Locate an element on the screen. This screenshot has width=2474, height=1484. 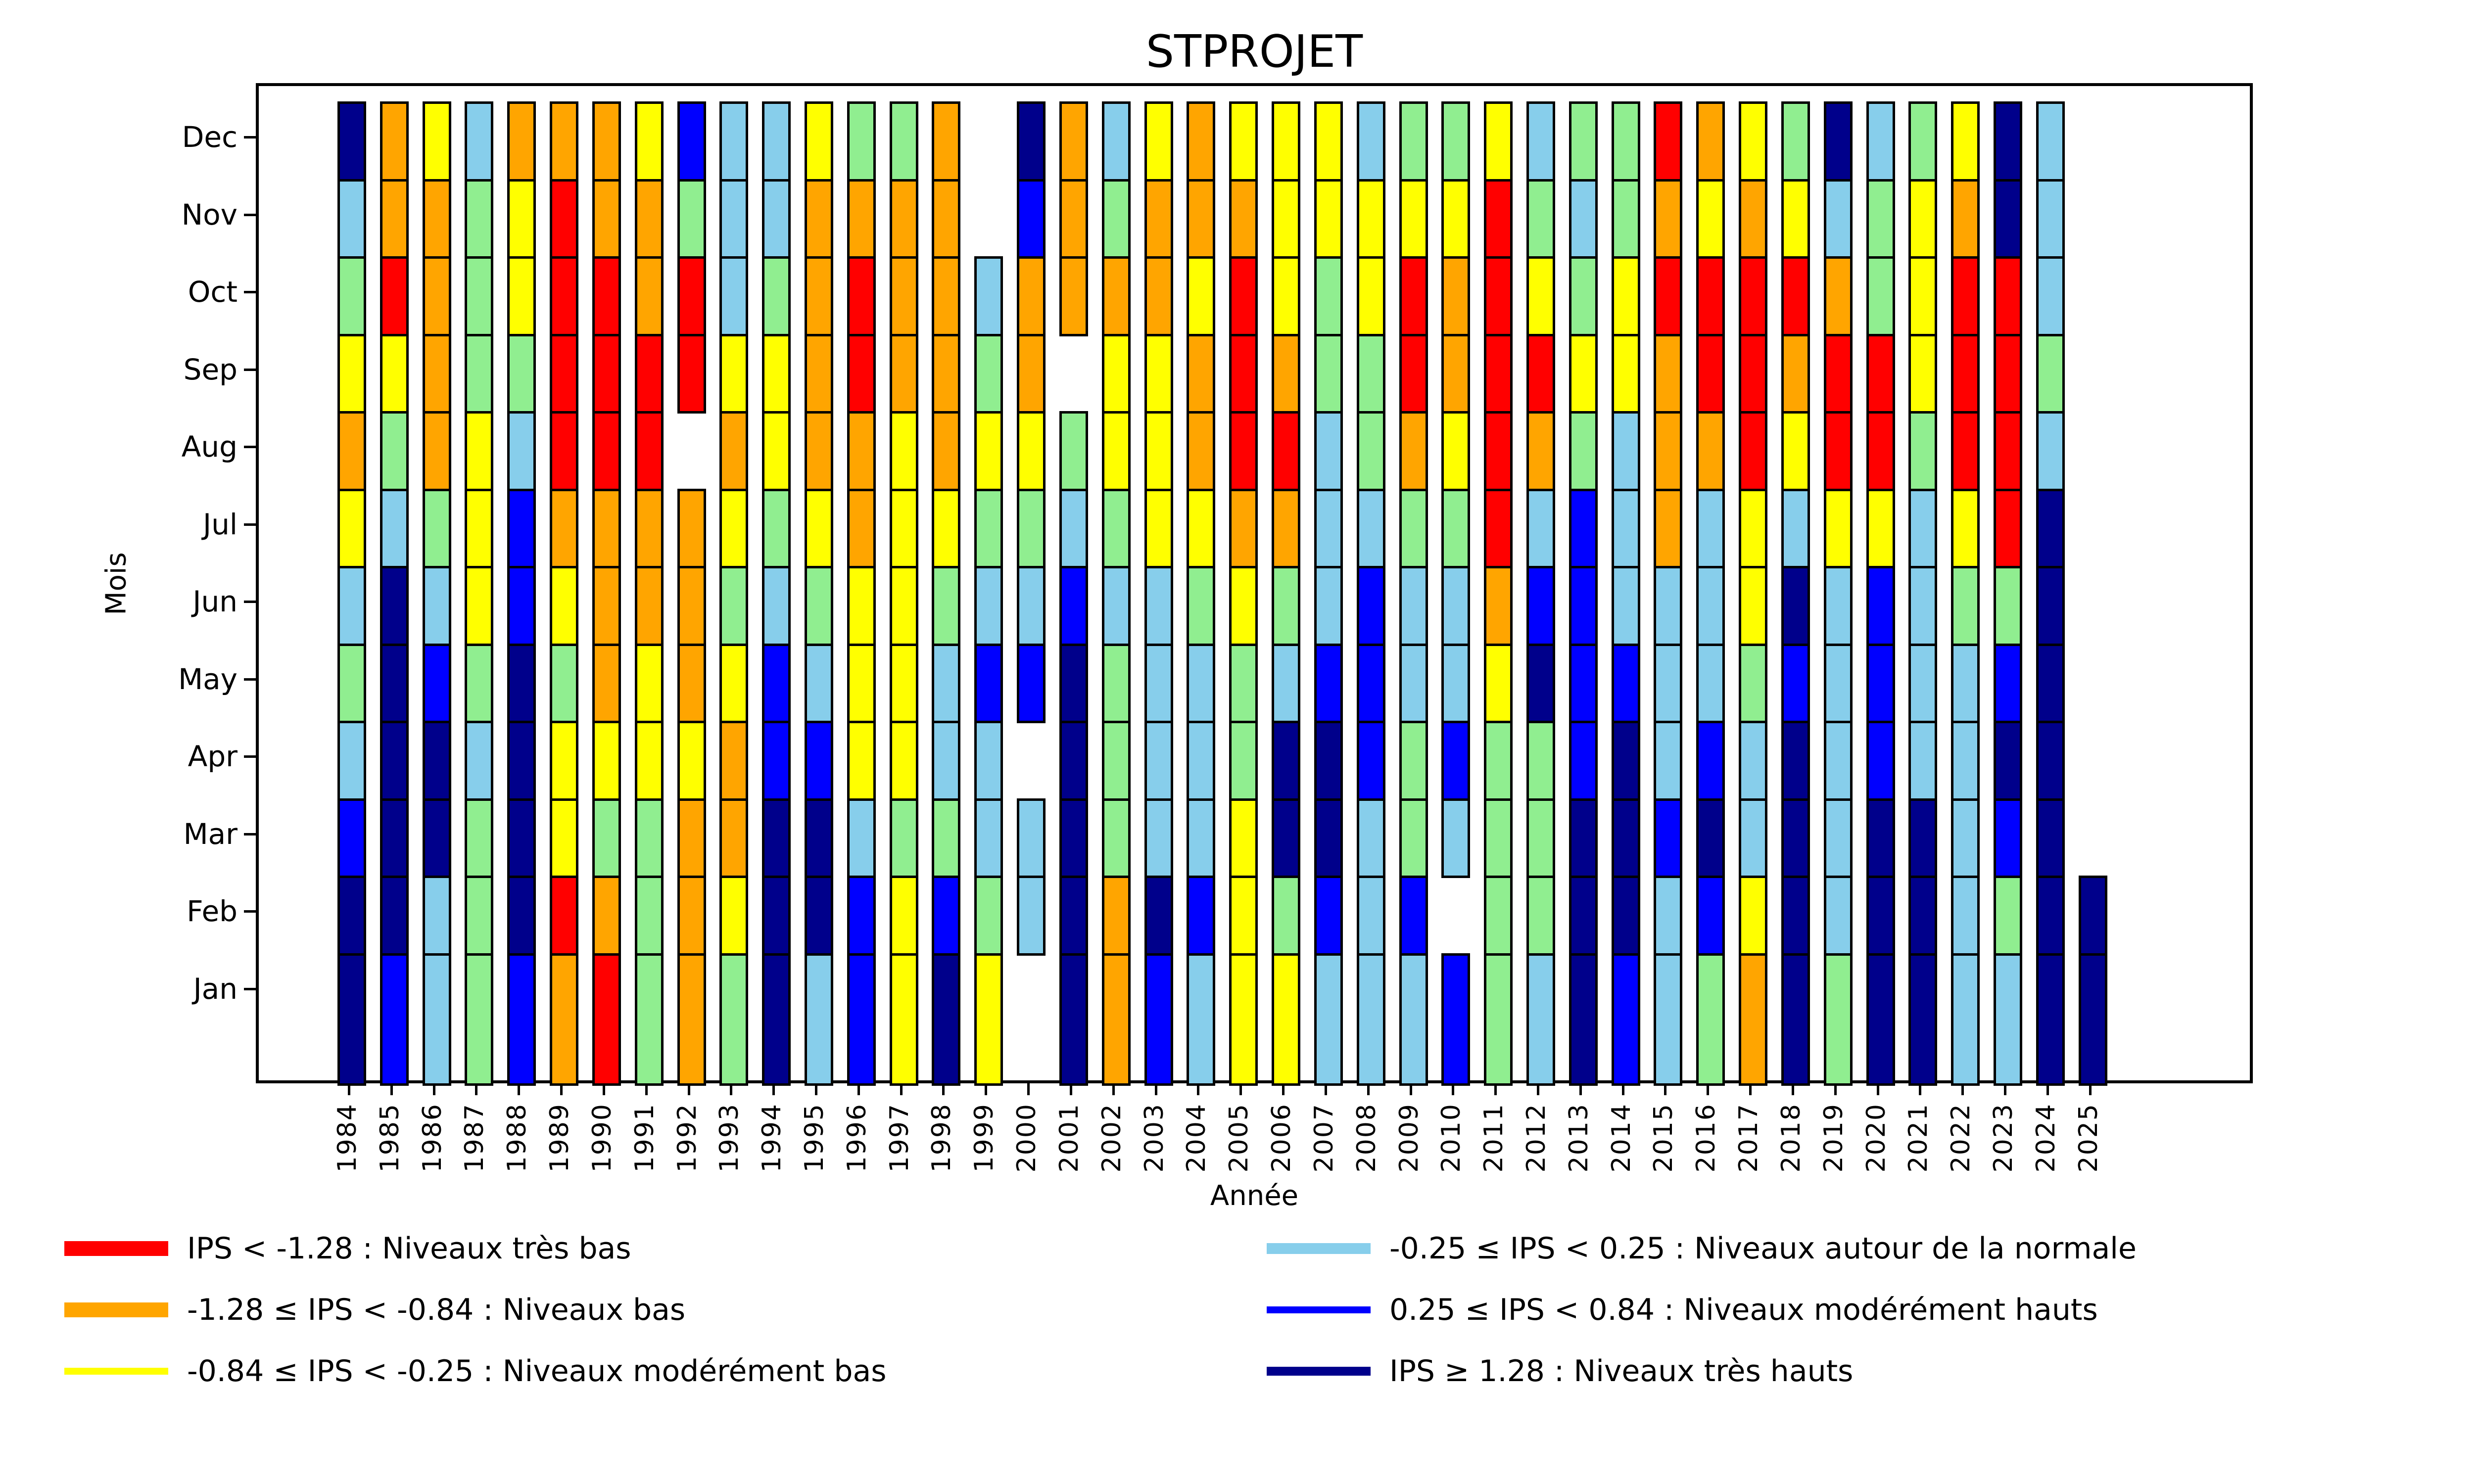
x-tick-label: 2014 is located at coordinates (1621, 1138).